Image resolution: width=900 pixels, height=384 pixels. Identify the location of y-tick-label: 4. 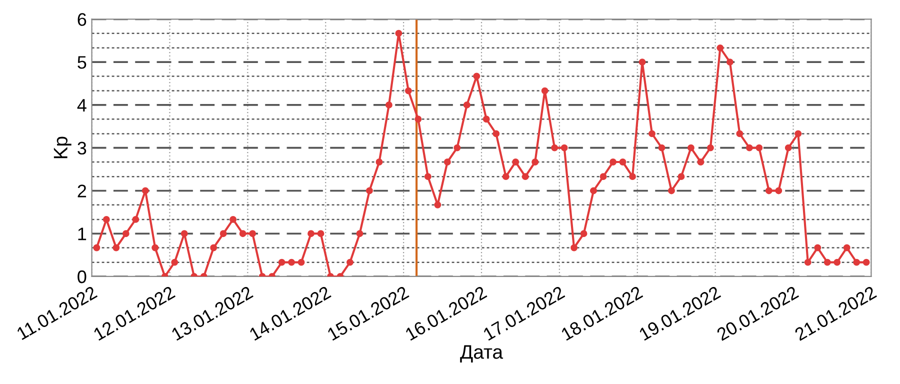
(81, 105).